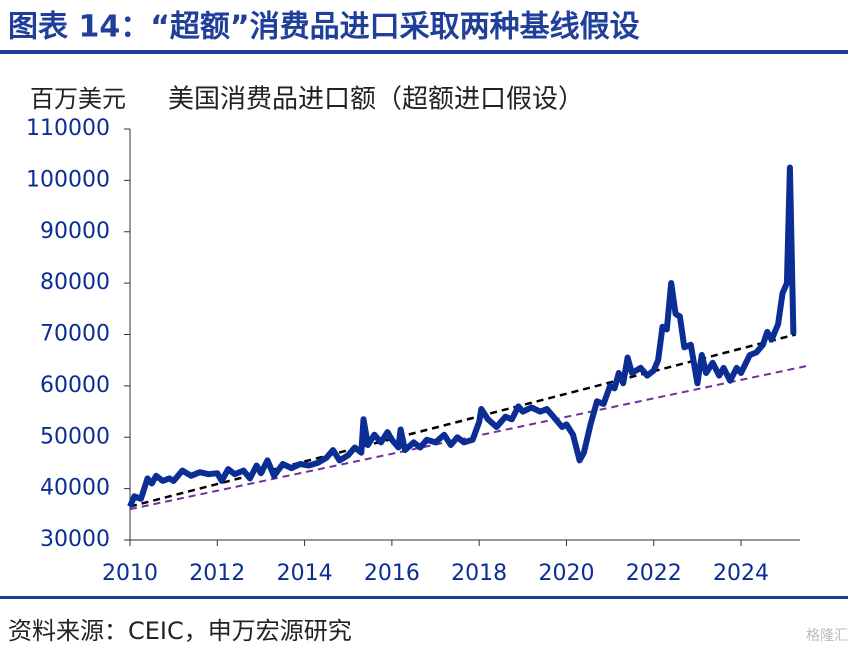 This screenshot has width=856, height=660. I want to click on x-tick-label: 2022, so click(654, 573).